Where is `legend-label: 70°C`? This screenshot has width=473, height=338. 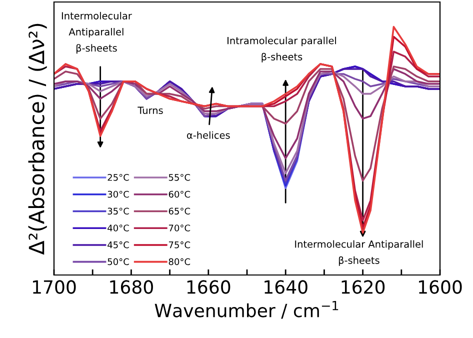
legend-label: 70°C is located at coordinates (179, 228).